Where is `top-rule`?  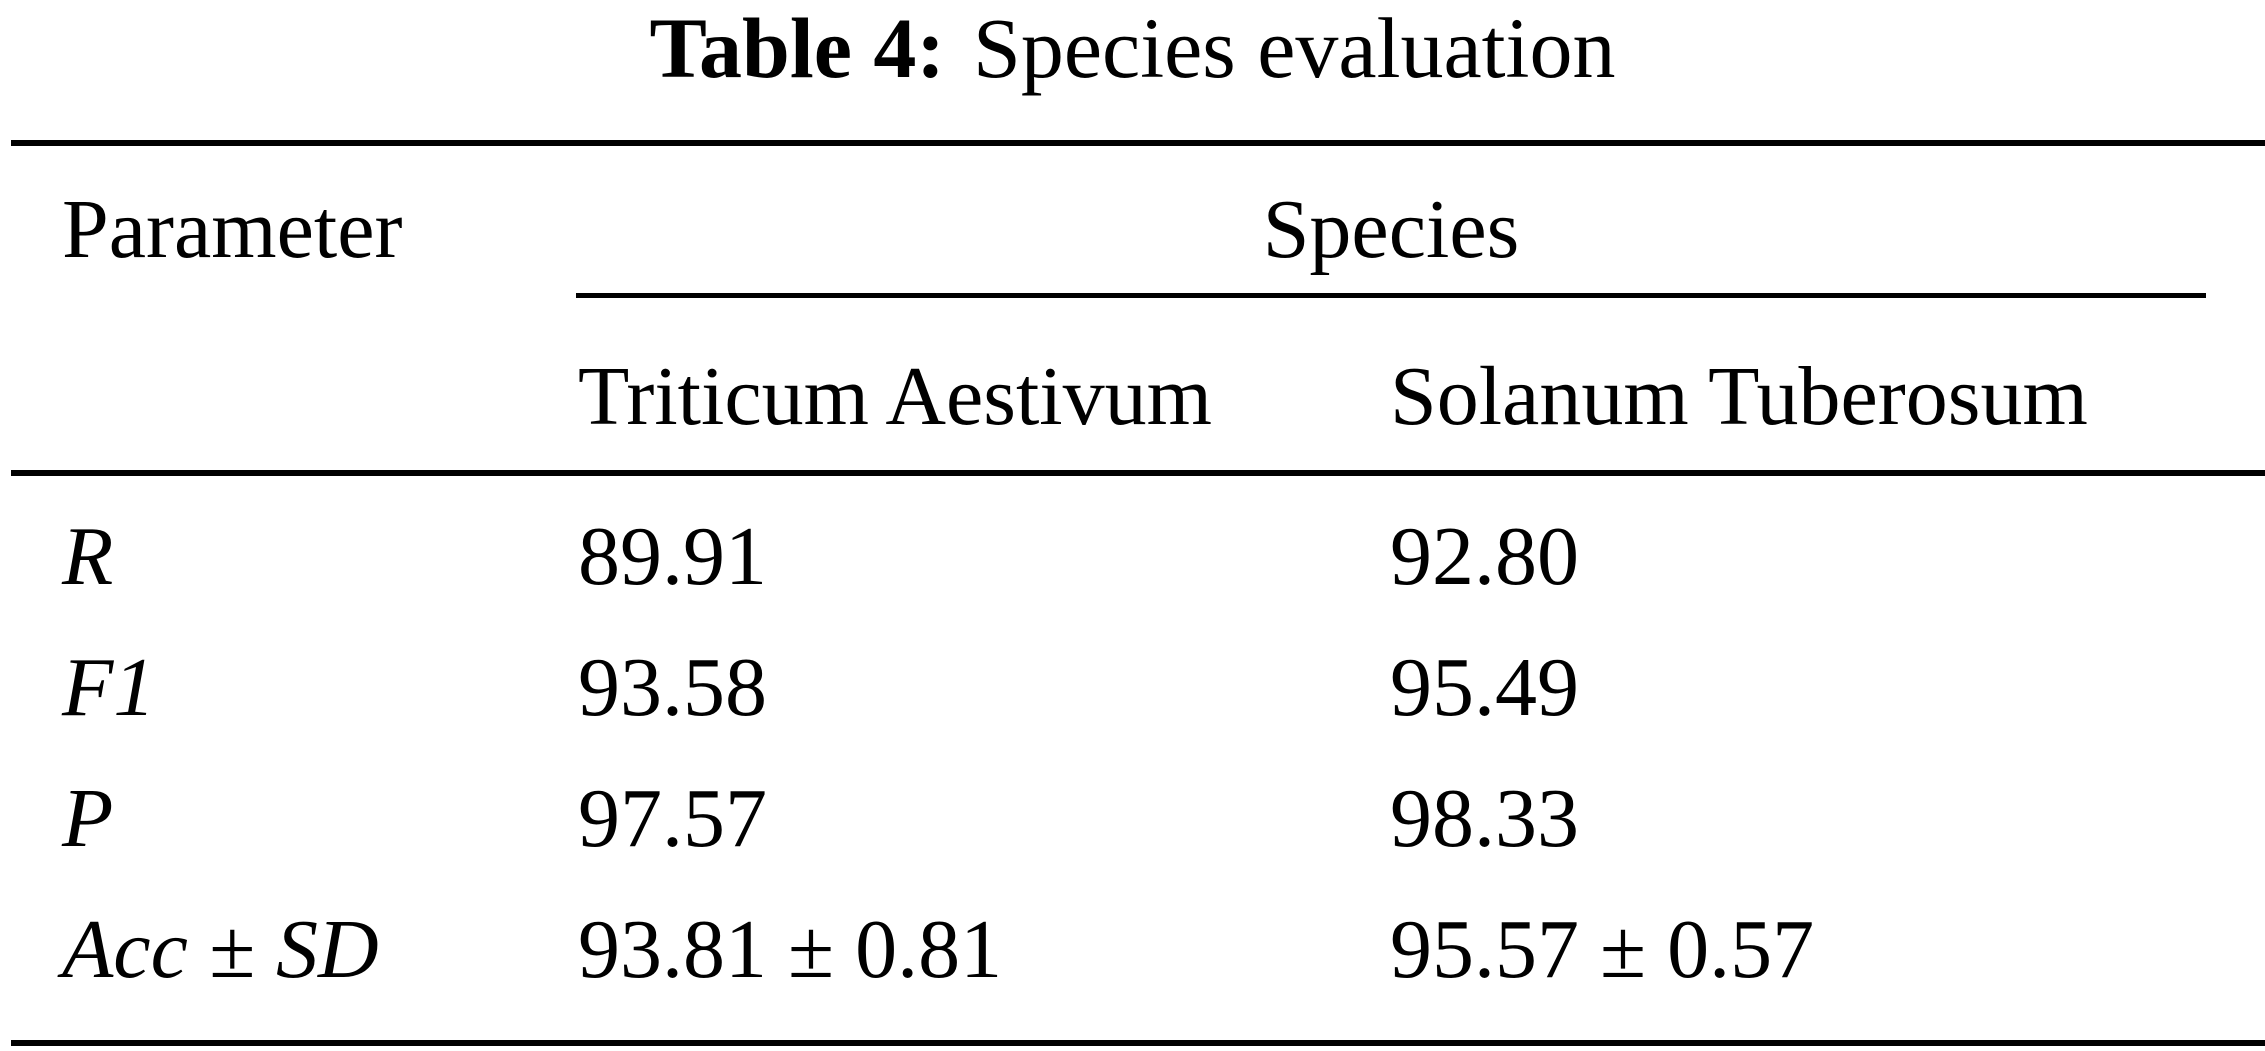
top-rule is located at coordinates (1138, 143).